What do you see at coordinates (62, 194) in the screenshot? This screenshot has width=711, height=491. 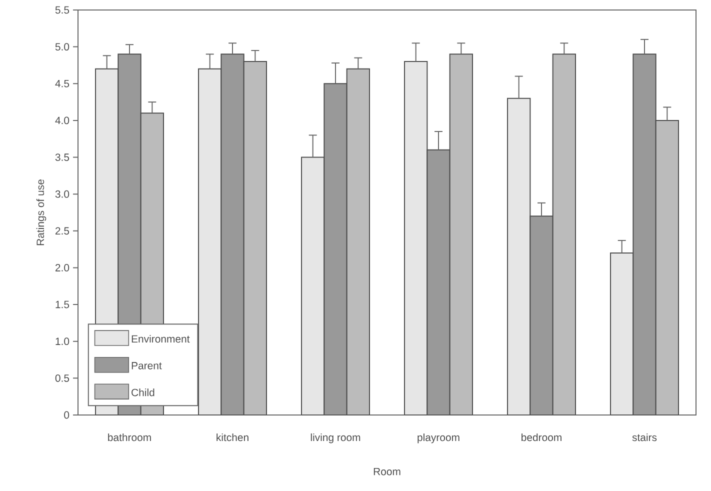 I see `y-tick-label: 3.0` at bounding box center [62, 194].